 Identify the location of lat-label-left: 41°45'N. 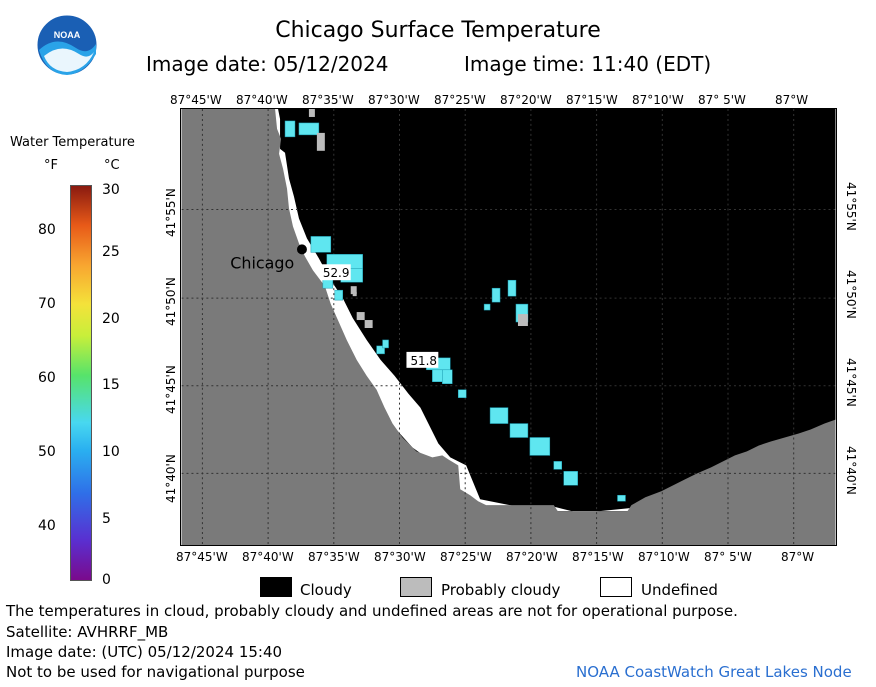
(171, 389).